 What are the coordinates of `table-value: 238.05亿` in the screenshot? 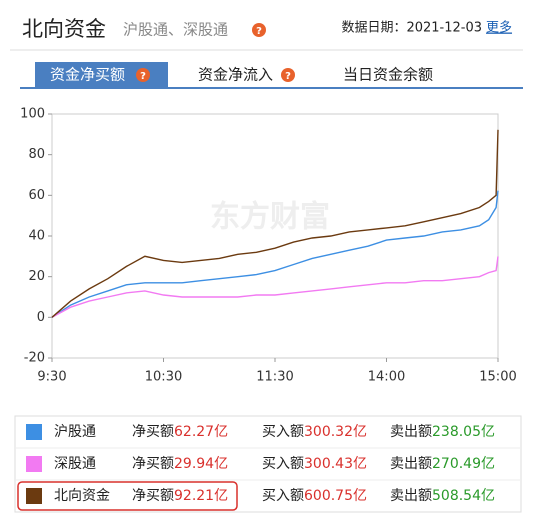 It's located at (463, 432).